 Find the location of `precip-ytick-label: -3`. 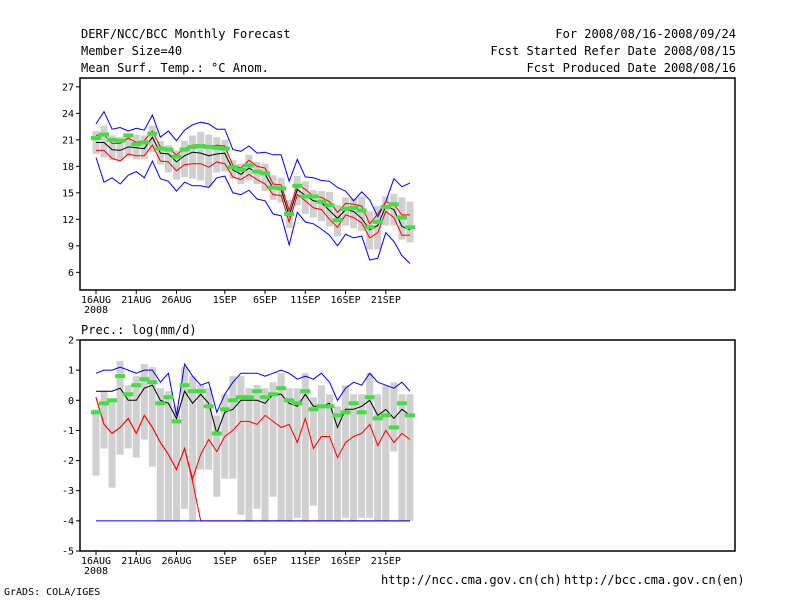

precip-ytick-label: -3 is located at coordinates (68, 491).